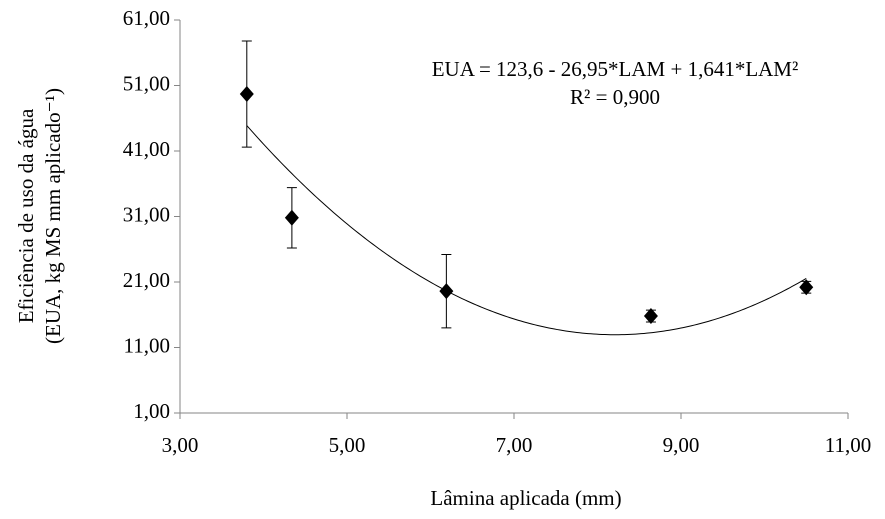 The image size is (885, 519). I want to click on y-tick-label: 11,00, so click(147, 345).